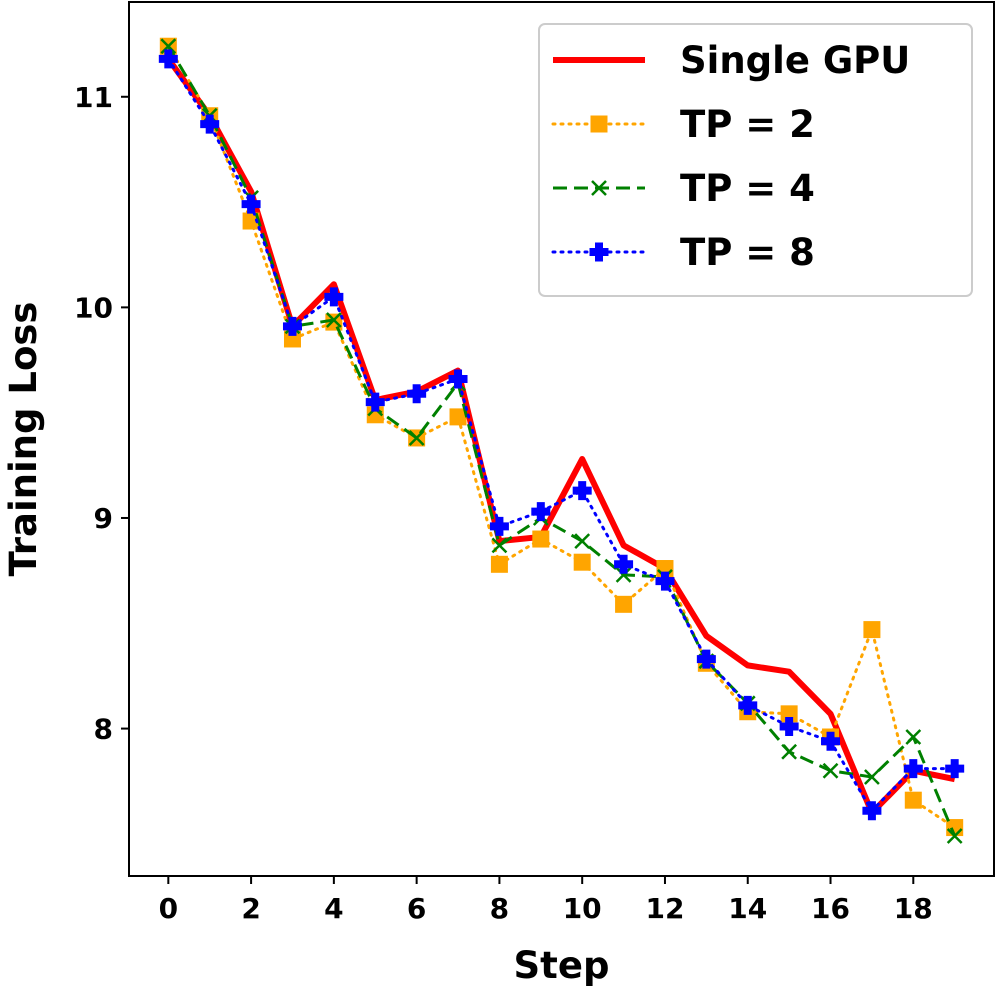 This screenshot has height=997, width=997. I want to click on x-tick-label: 2, so click(250, 908).